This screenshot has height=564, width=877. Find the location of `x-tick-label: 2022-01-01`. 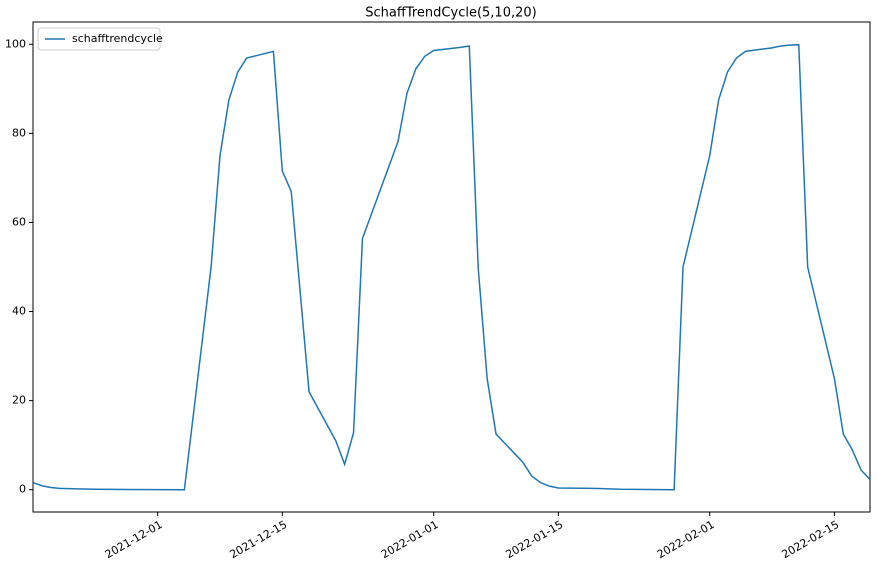

x-tick-label: 2022-01-01 is located at coordinates (410, 539).